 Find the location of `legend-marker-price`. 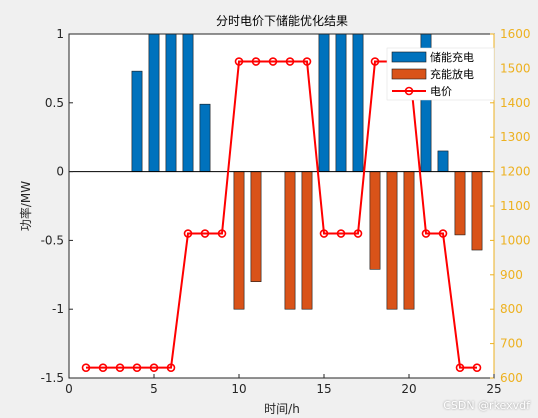

legend-marker-price is located at coordinates (409, 91).